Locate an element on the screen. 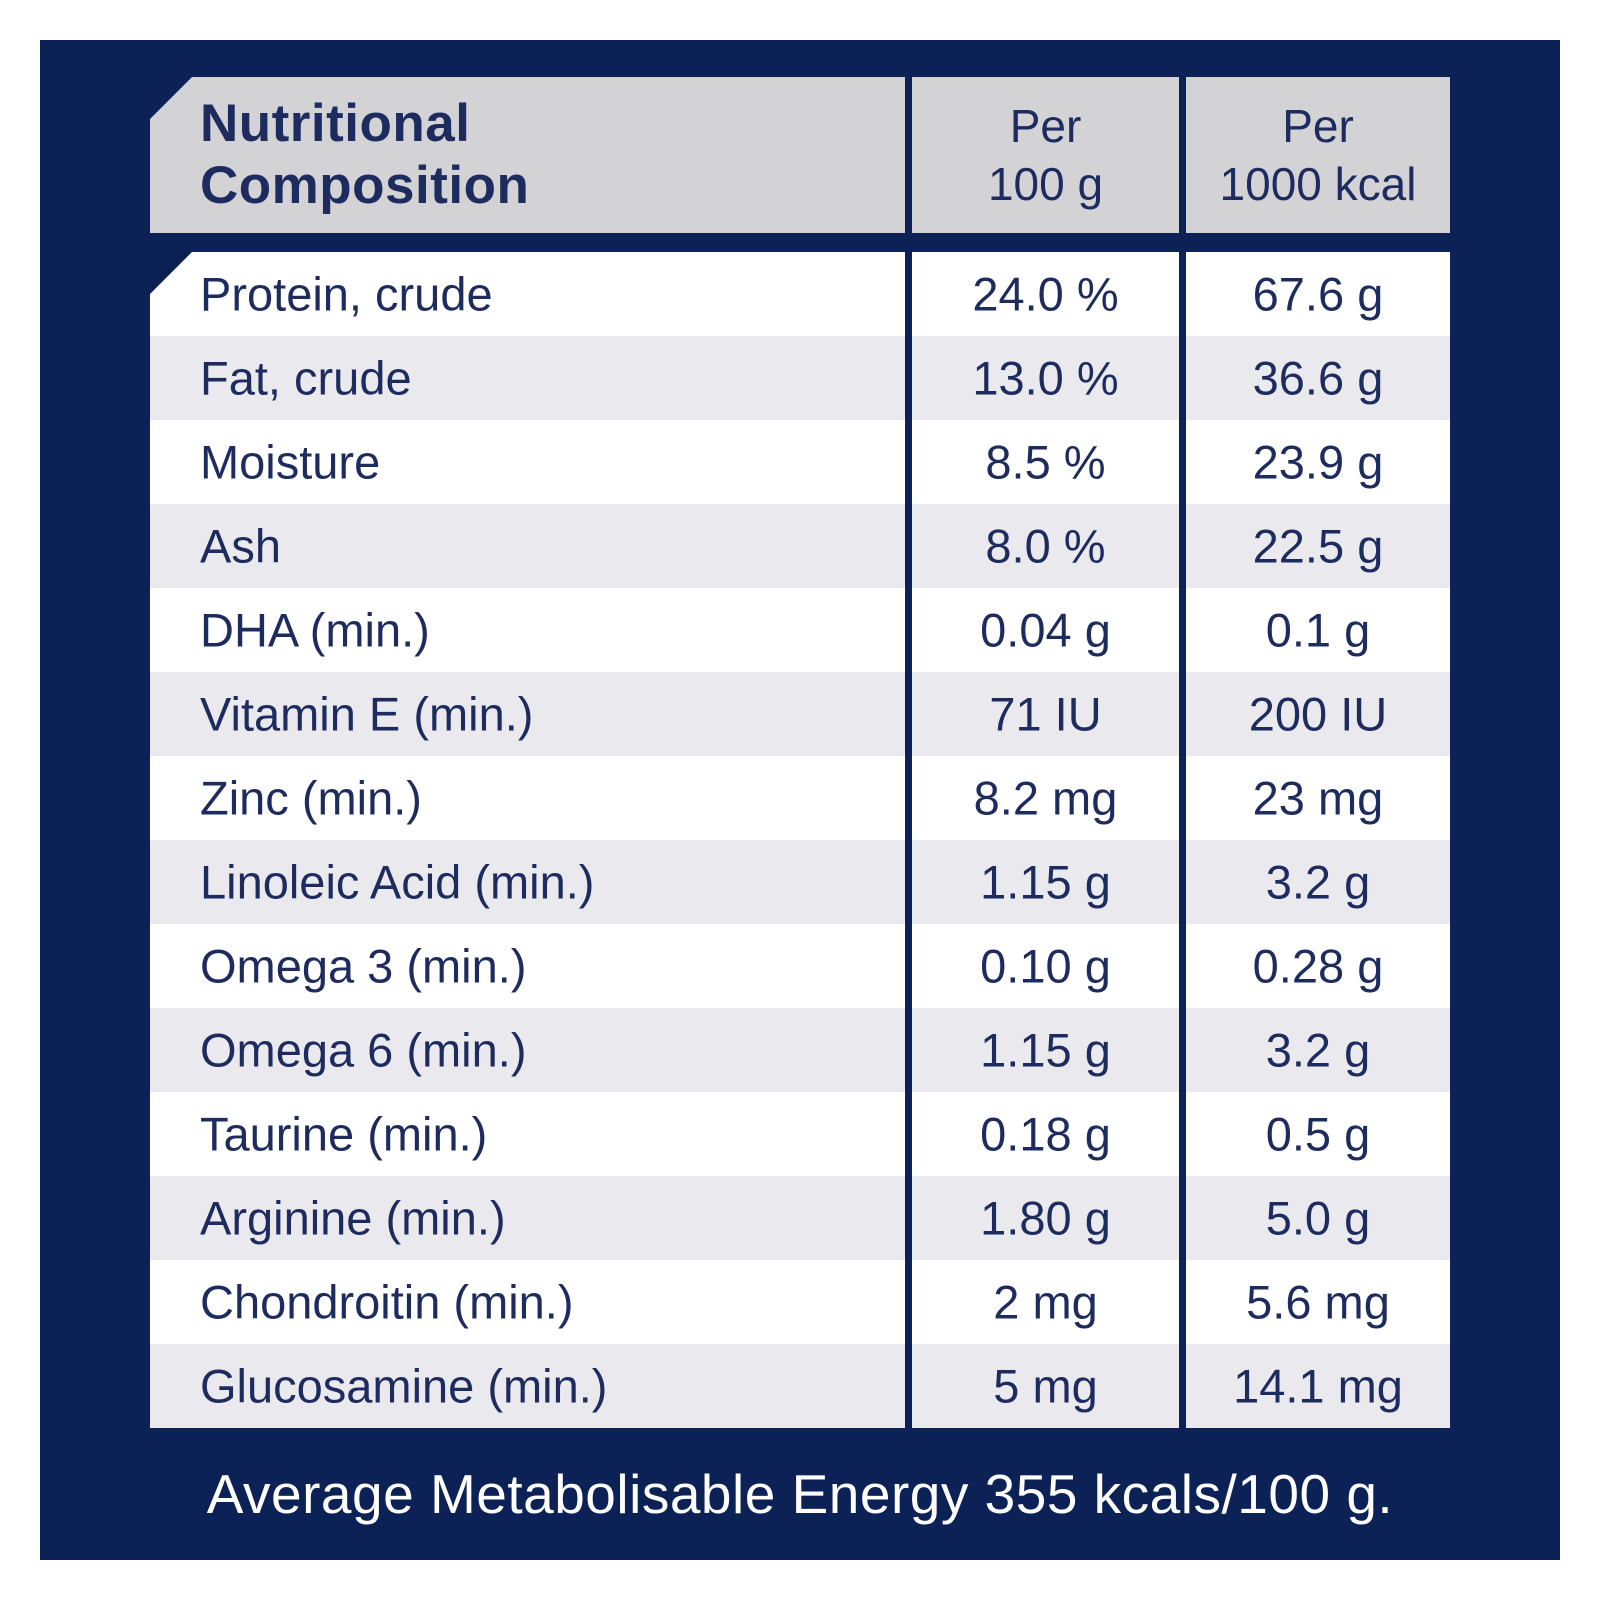 The height and width of the screenshot is (1600, 1600). value-per-100g: 13.0 % is located at coordinates (1045, 378).